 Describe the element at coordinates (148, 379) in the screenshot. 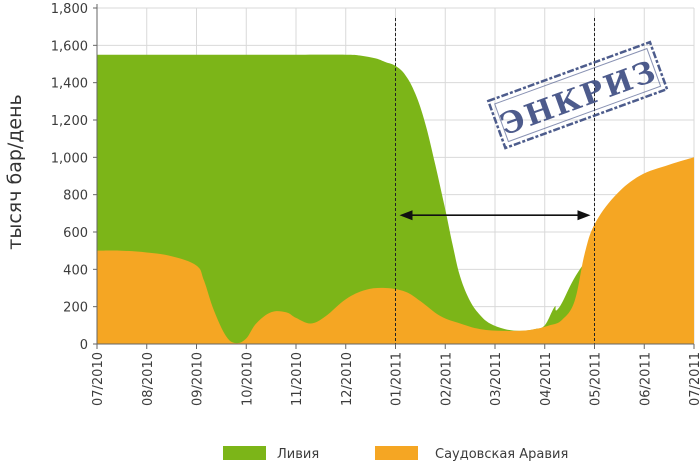

I see `x-tick-label-1: 08/2010` at that location.